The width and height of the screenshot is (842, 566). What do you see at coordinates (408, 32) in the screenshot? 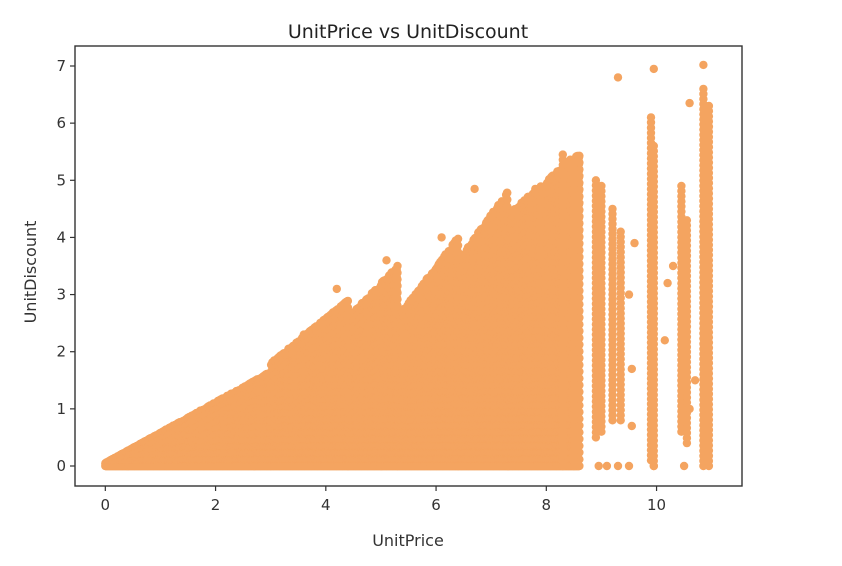
I see `chart-title: UnitPrice vs UnitDiscount` at bounding box center [408, 32].